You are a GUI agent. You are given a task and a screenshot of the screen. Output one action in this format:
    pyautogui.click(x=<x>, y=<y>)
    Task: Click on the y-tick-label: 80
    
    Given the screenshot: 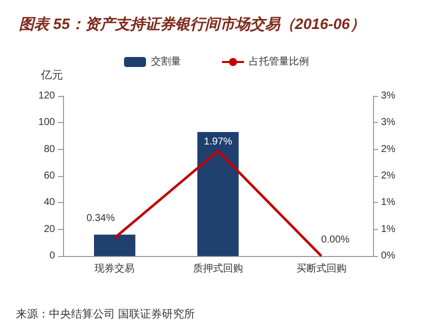 What is the action you would take?
    pyautogui.click(x=50, y=149)
    